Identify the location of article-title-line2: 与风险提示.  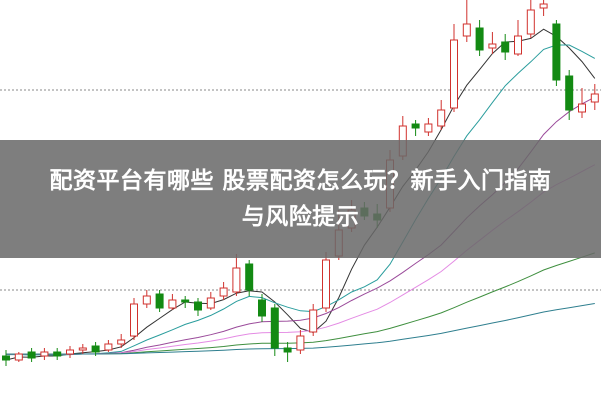
(300, 217).